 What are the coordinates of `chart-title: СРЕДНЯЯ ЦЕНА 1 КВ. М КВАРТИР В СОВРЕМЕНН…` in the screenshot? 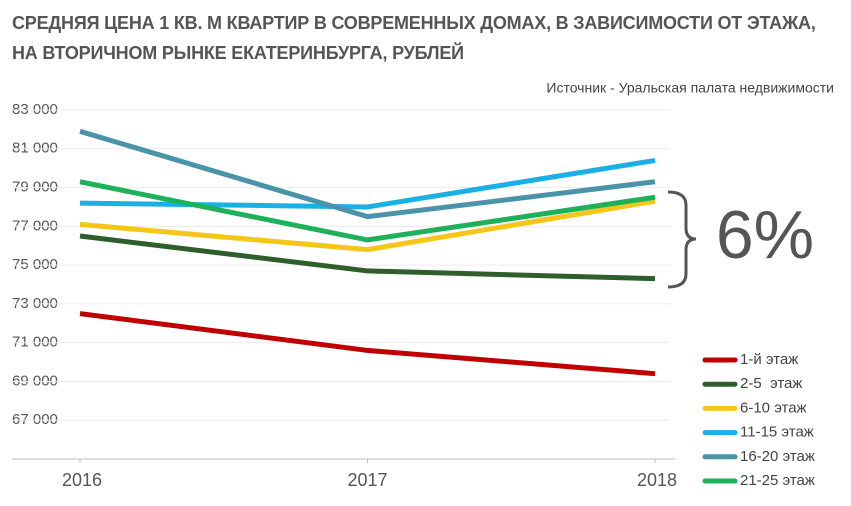 It's located at (414, 38).